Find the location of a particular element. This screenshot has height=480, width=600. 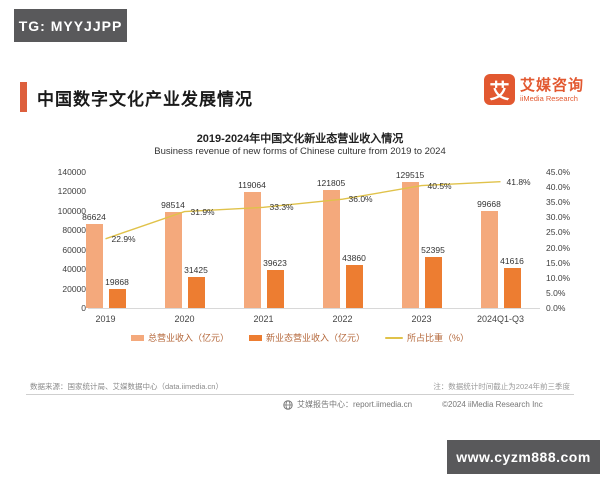

legend-item-total-revenue: 总营业收入（亿元） is located at coordinates (179, 337).